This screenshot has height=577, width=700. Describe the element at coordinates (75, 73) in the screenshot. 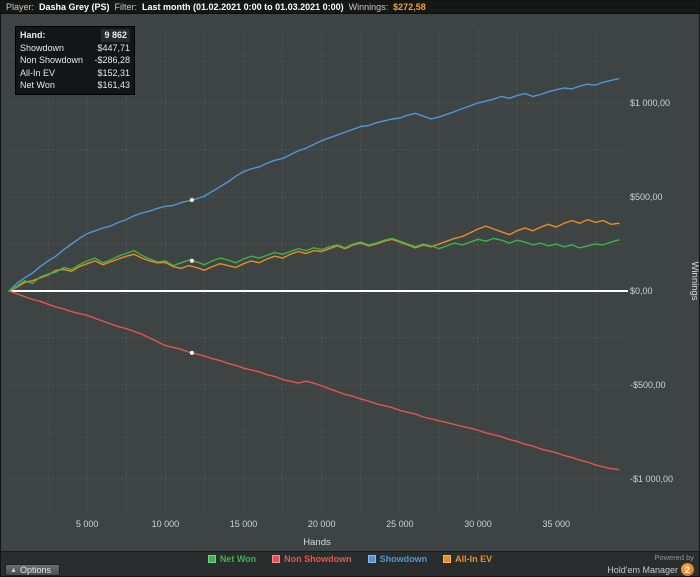

I see `stats-row-allin-ev: All-In EV $152,31` at that location.